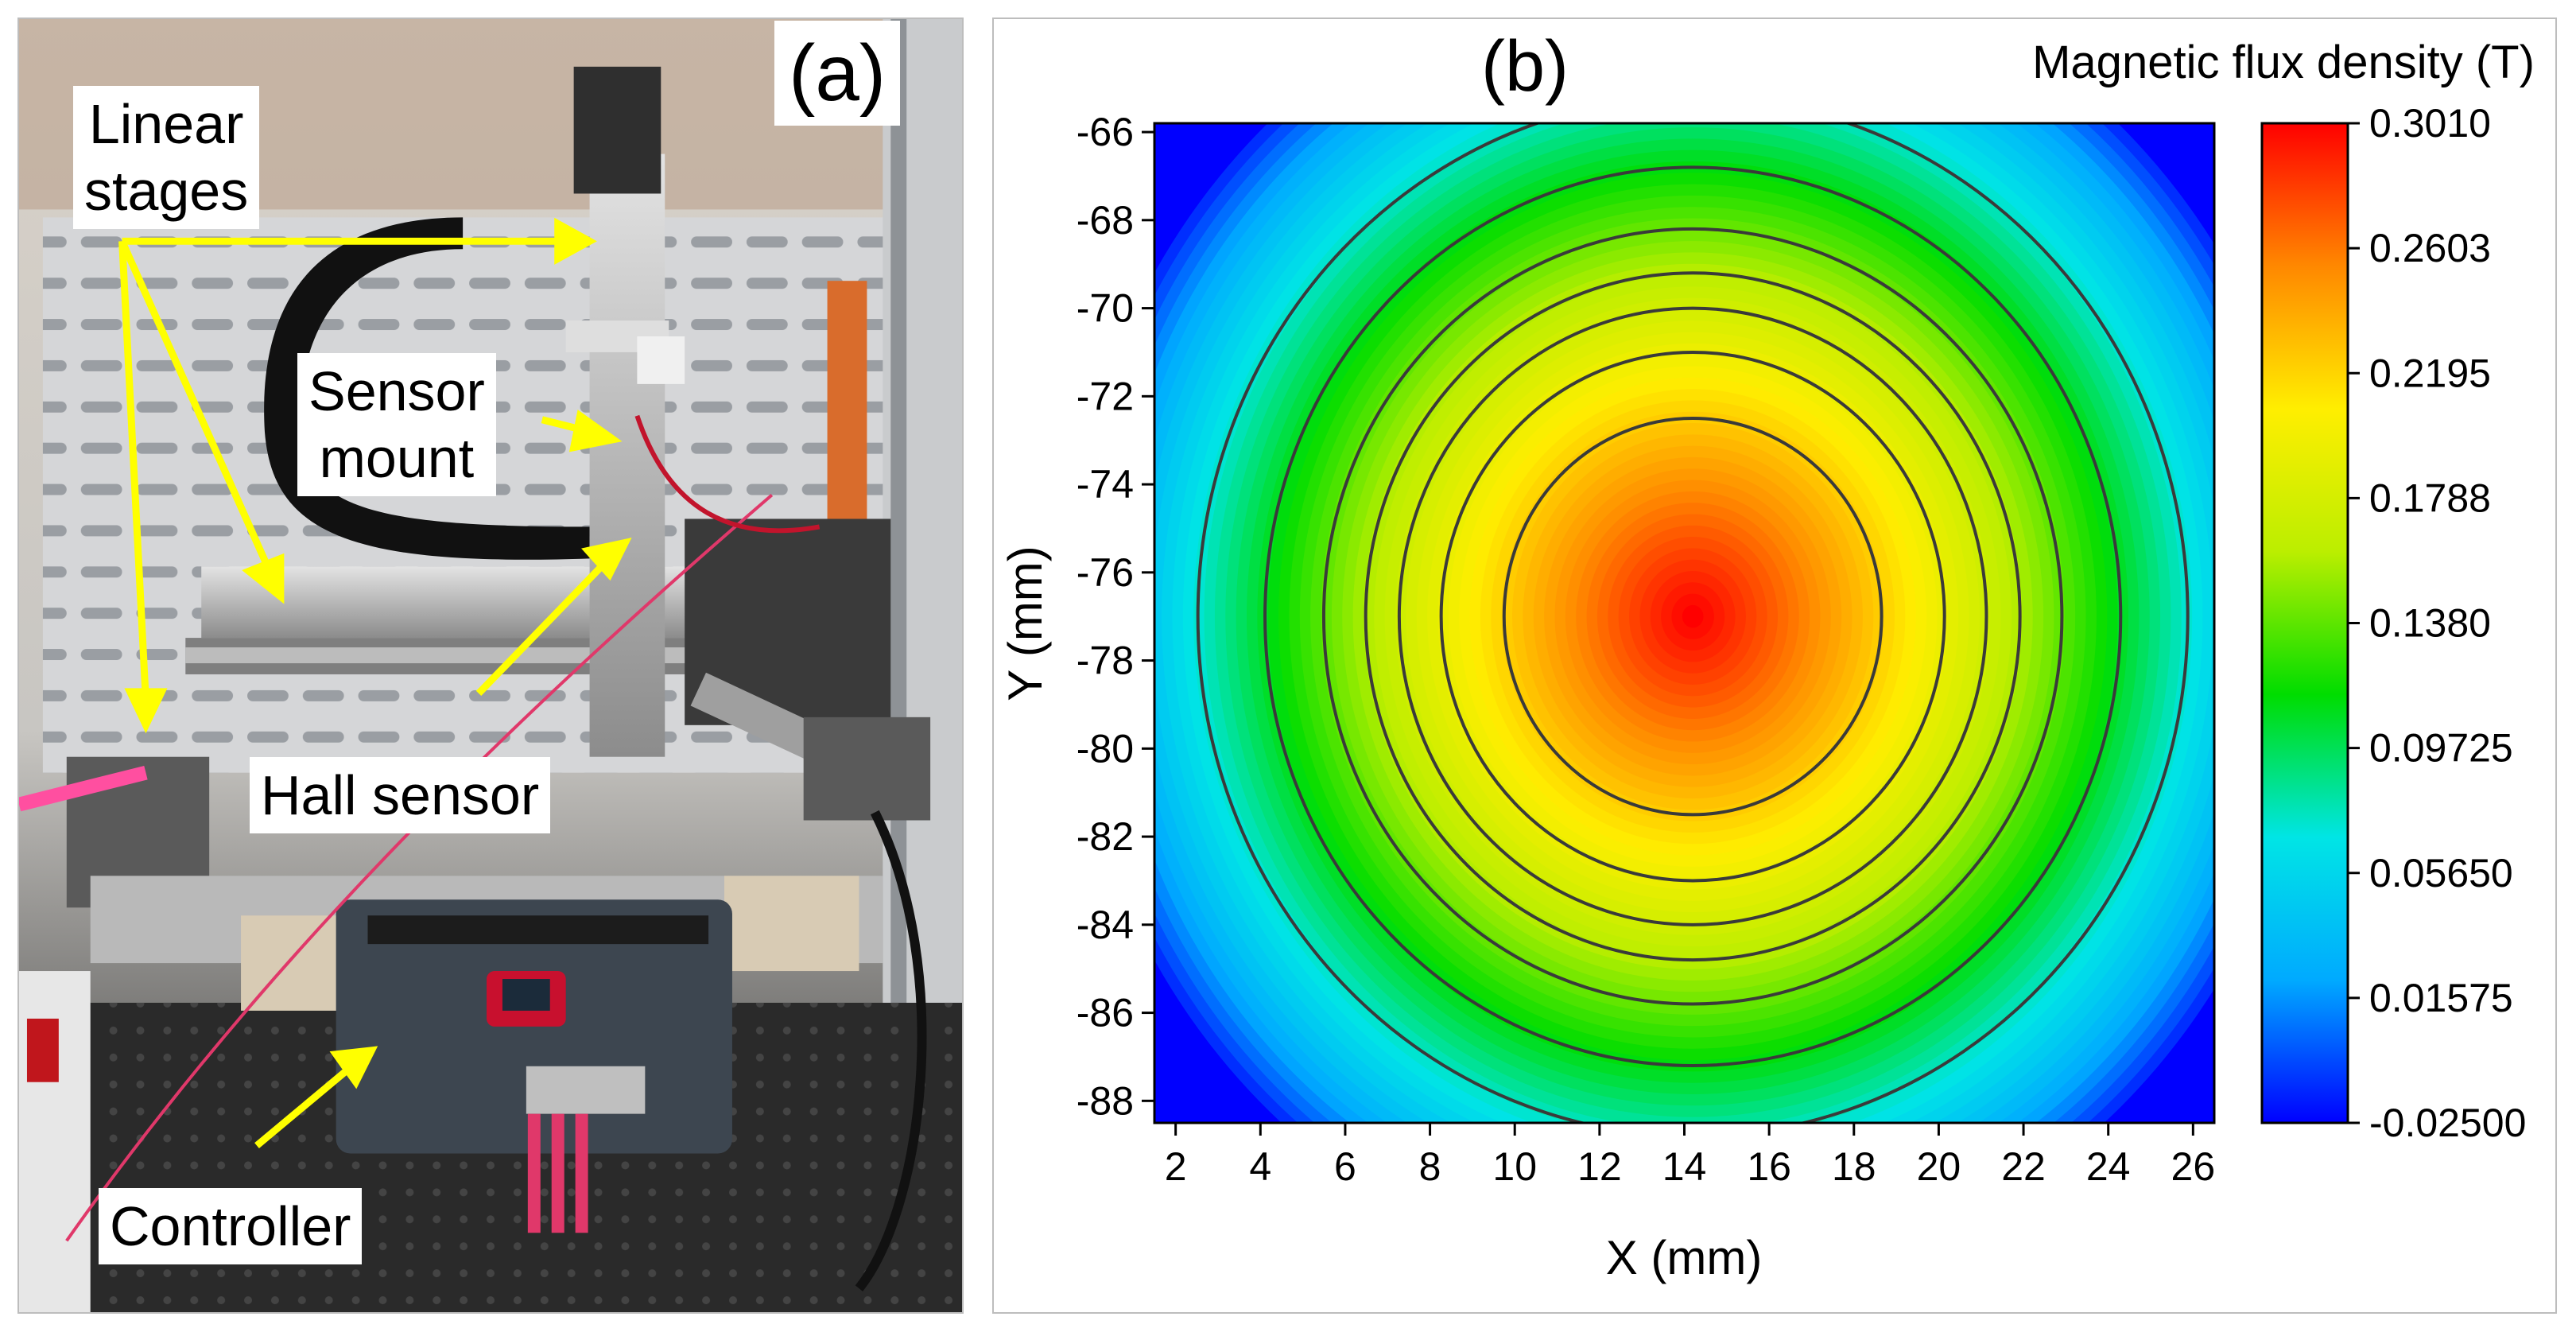 Image resolution: width=2576 pixels, height=1336 pixels. Describe the element at coordinates (617, 130) in the screenshot. I see `stepper-motor-top` at that location.